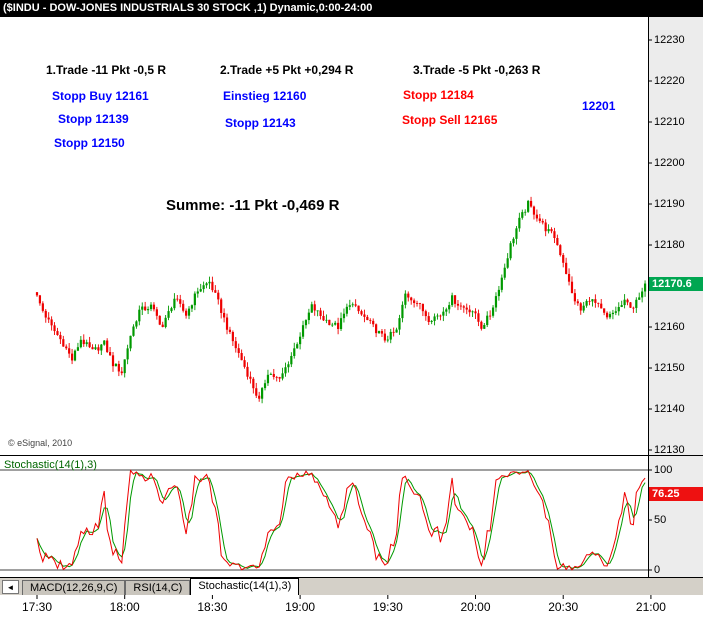 Image resolution: width=703 pixels, height=617 pixels. What do you see at coordinates (50, 465) in the screenshot?
I see `stochastic-indicator-label: Stochastic(14(1),3)` at bounding box center [50, 465].